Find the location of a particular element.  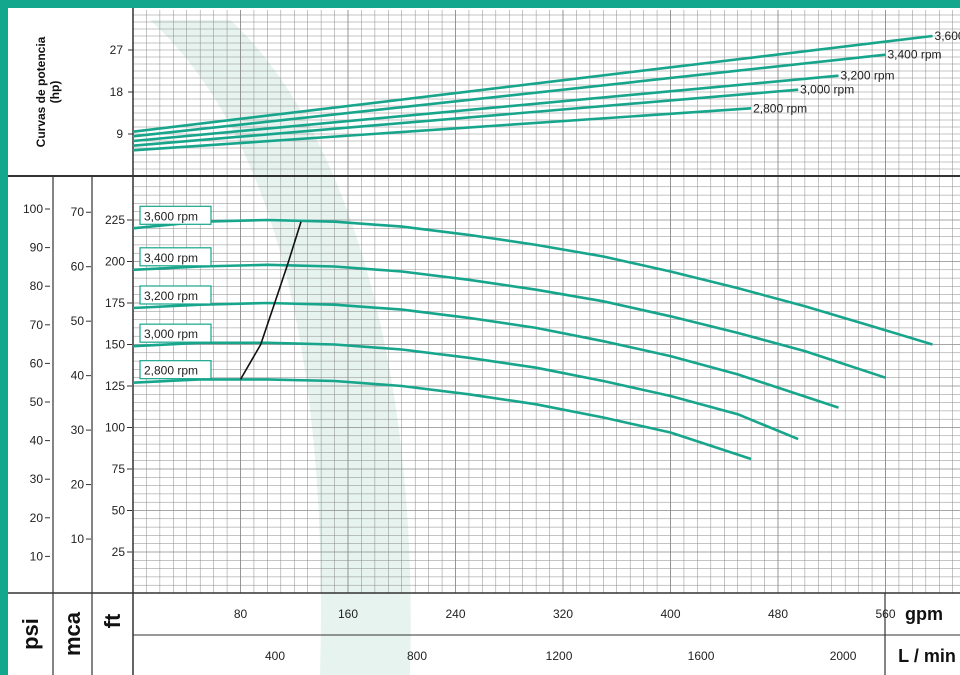

gpm-ticks: 80160240320400480560640 is located at coordinates (565, 614).